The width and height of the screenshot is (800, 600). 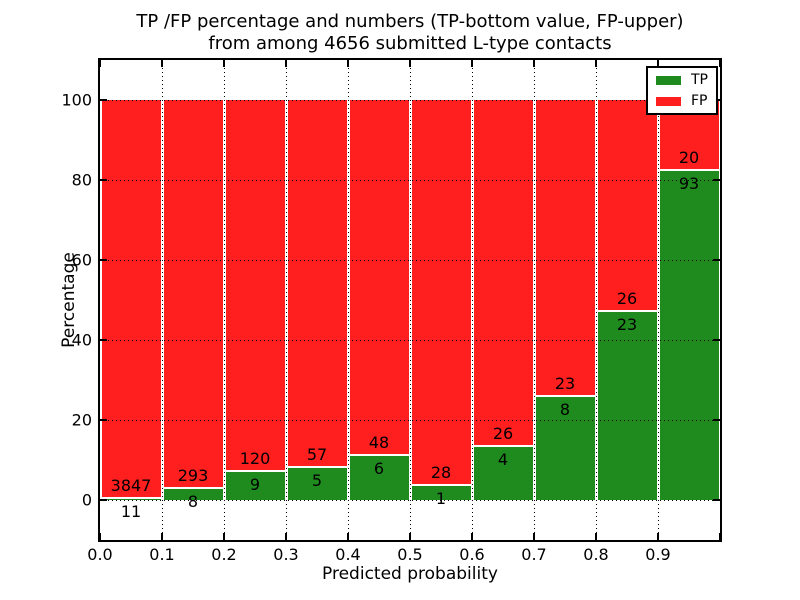 What do you see at coordinates (255, 459) in the screenshot?
I see `bar-label-fp: 120` at bounding box center [255, 459].